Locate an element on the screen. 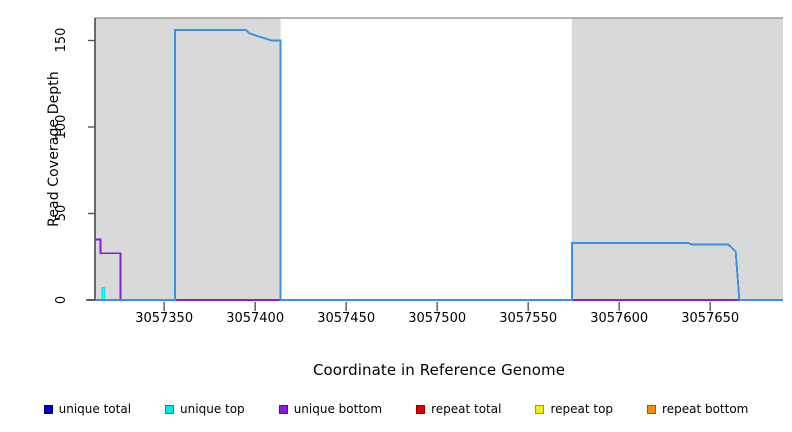  legend-label: repeat total is located at coordinates (466, 409).